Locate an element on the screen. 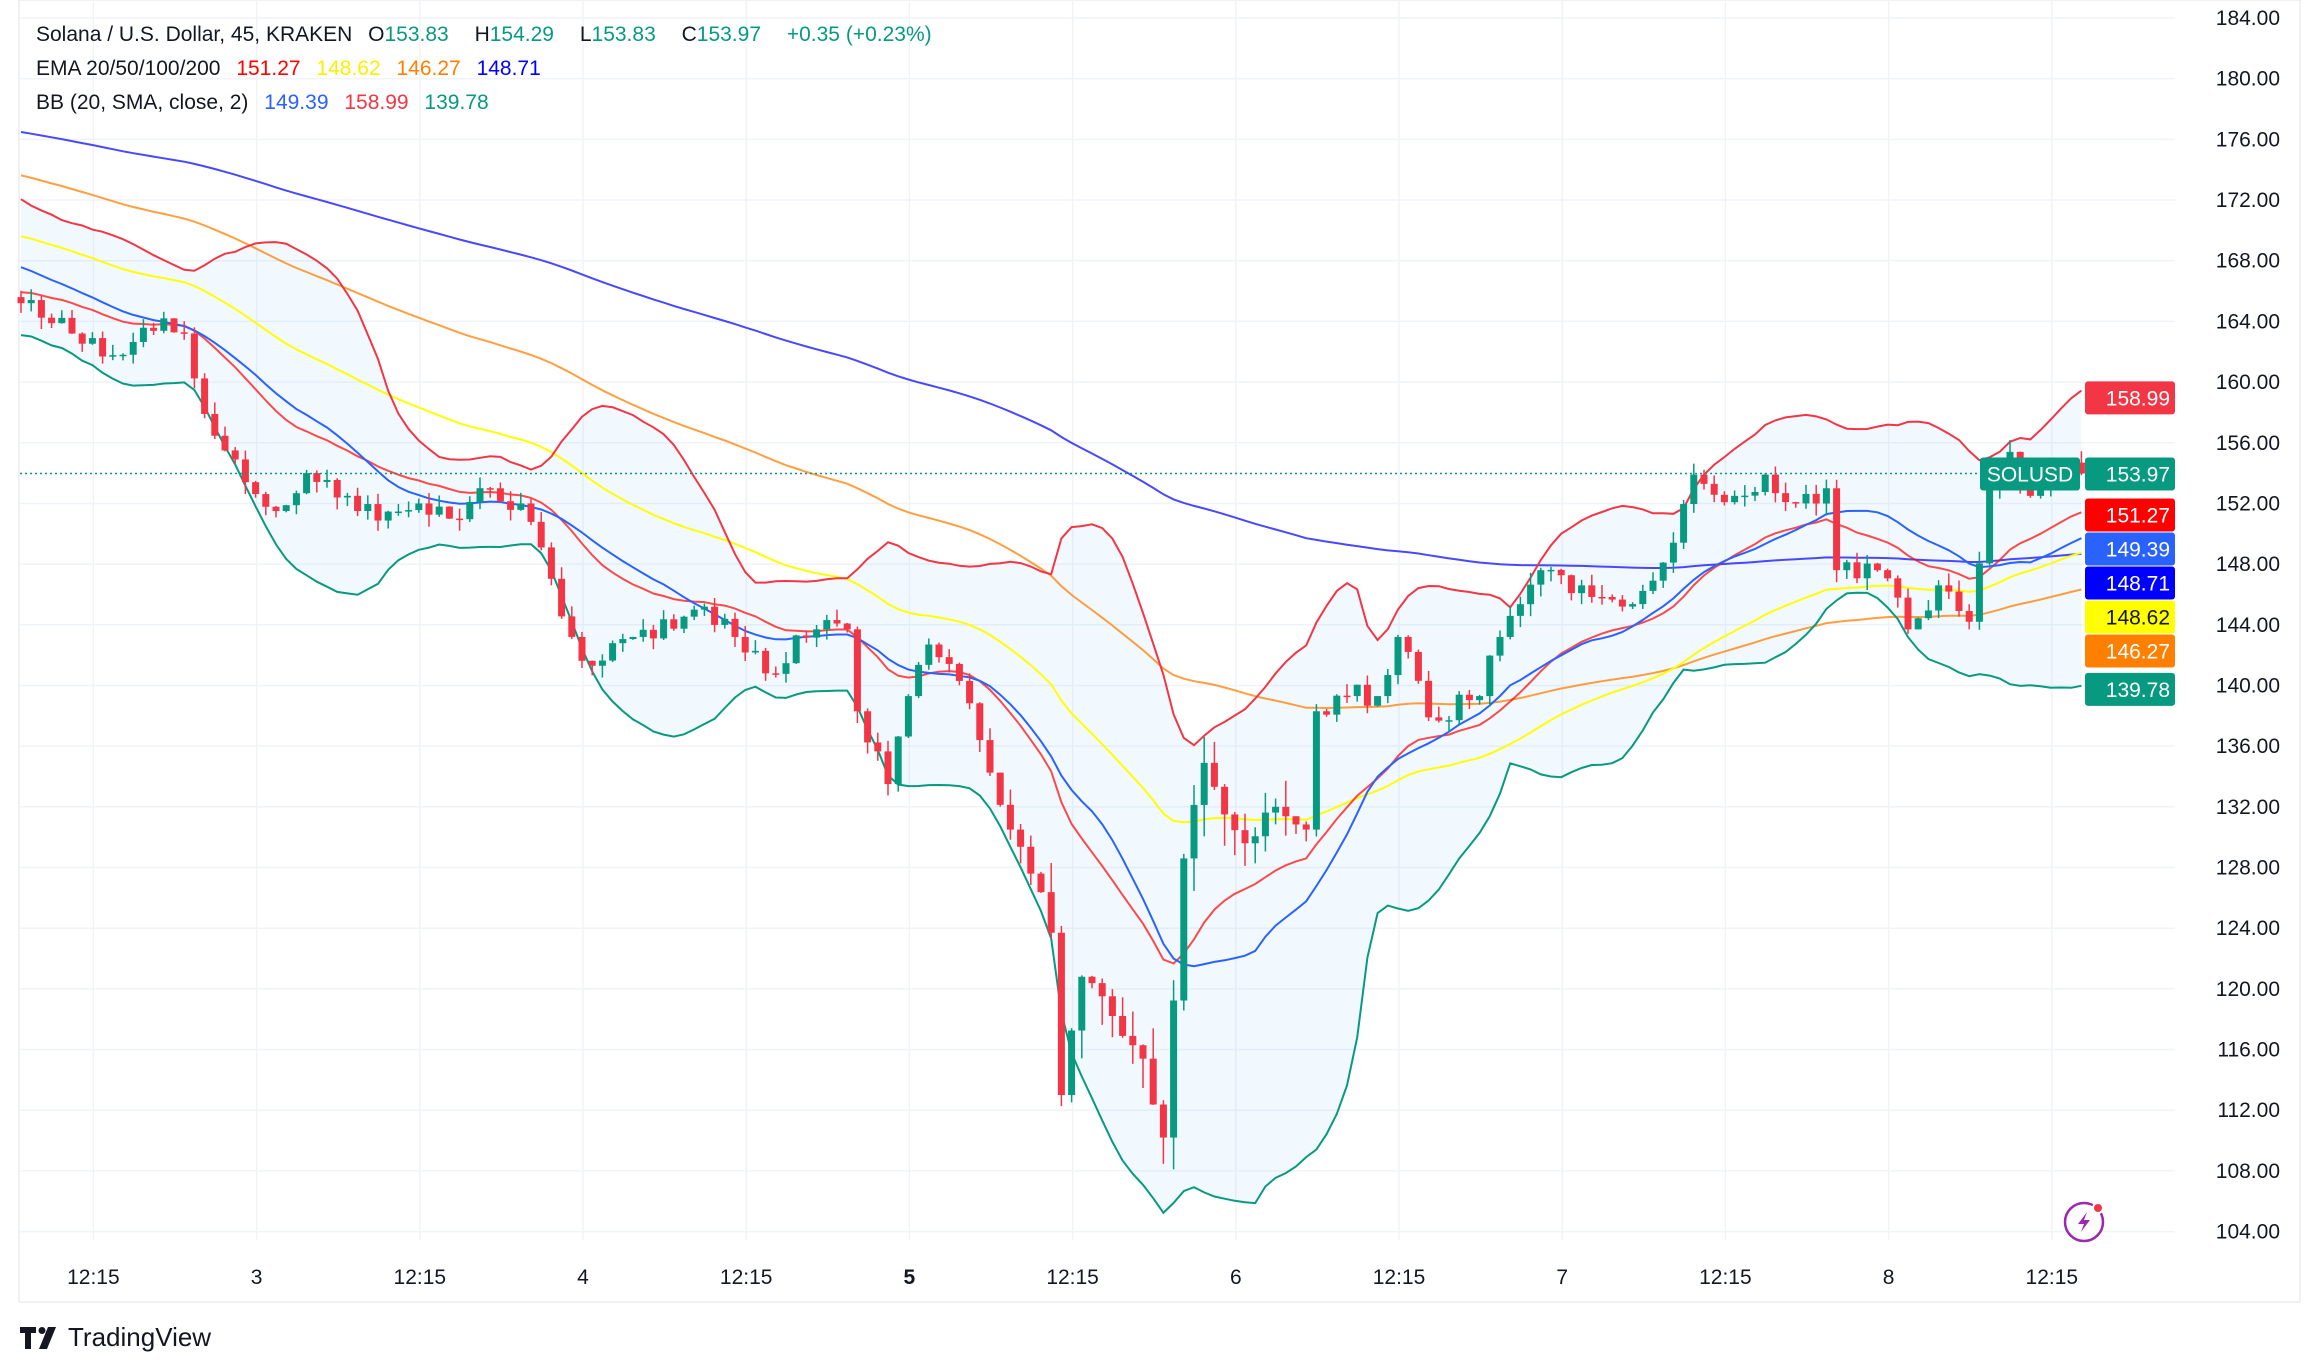 The height and width of the screenshot is (1367, 2308). symbol-title: Solana / U.S. Dollar, 45, KRAKEN is located at coordinates (194, 34).